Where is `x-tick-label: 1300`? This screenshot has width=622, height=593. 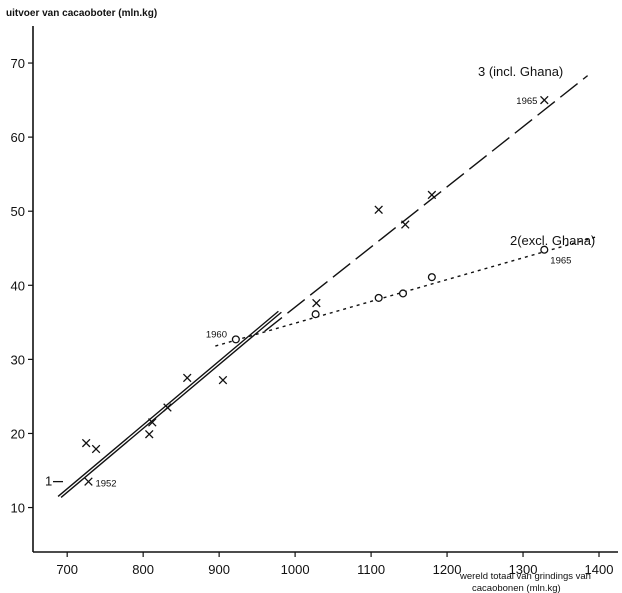 x-tick-label: 1300 is located at coordinates (523, 569).